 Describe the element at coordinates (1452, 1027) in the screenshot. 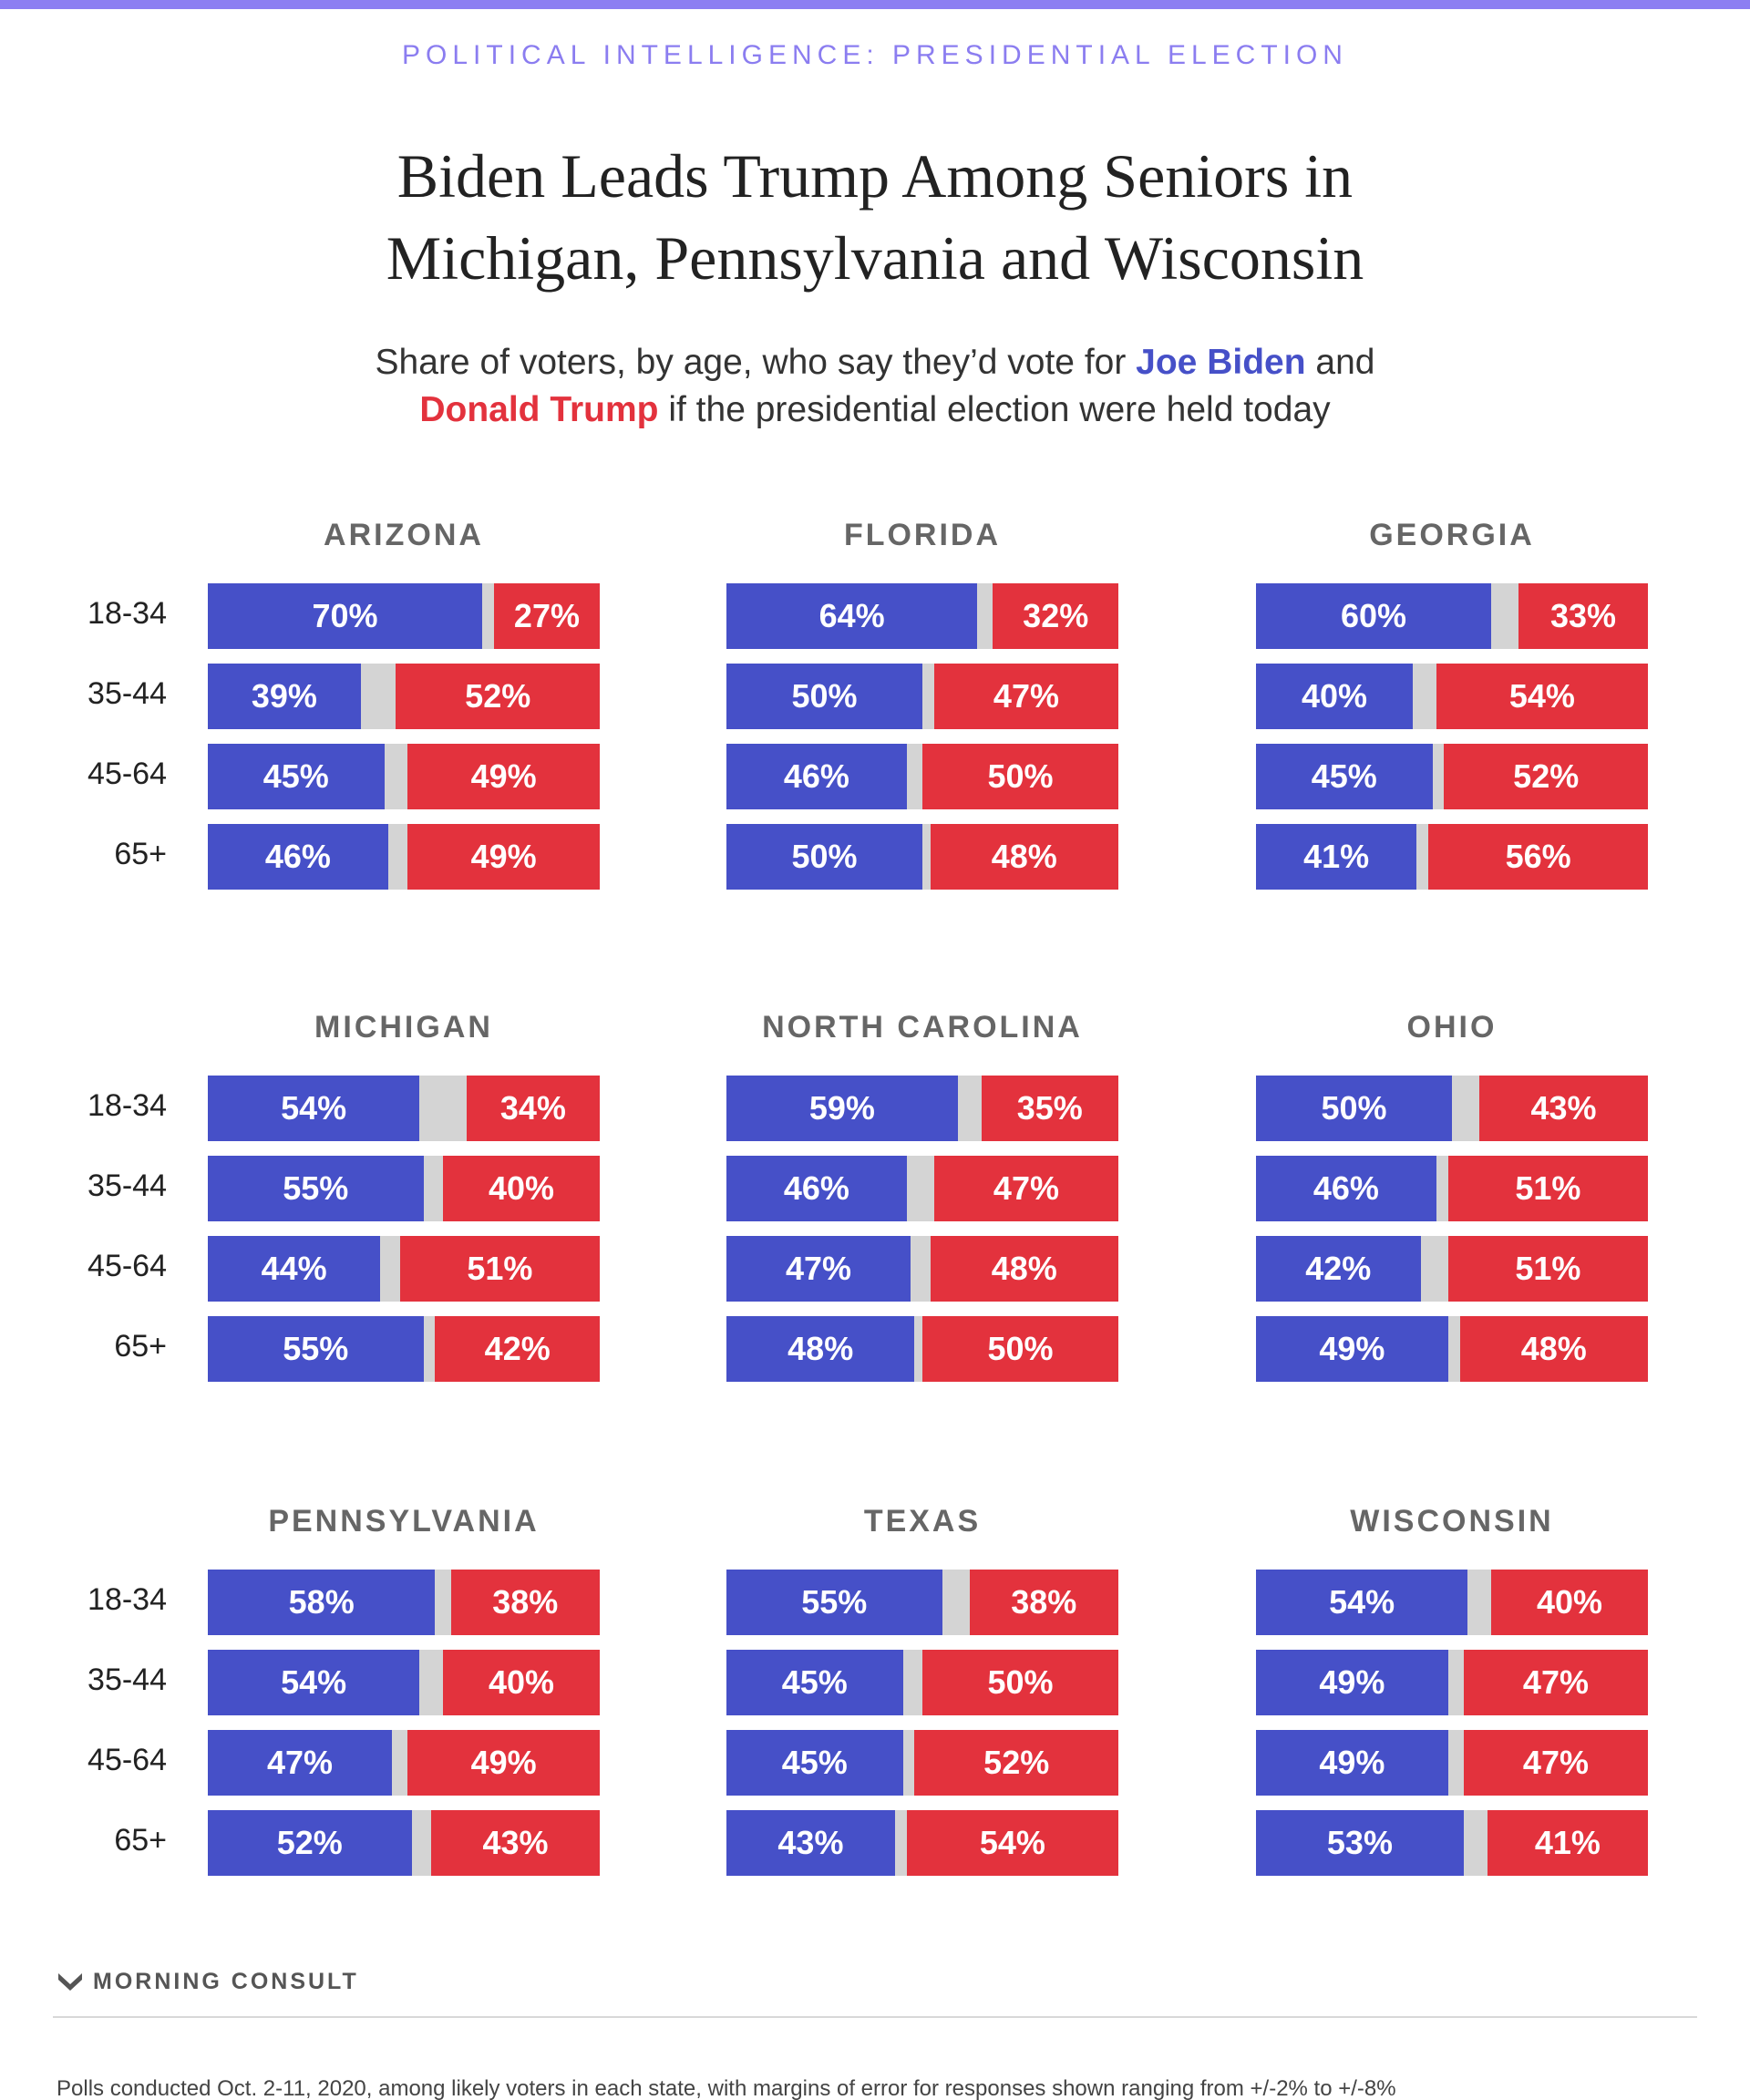

I see `panel-title: OHIO` at that location.